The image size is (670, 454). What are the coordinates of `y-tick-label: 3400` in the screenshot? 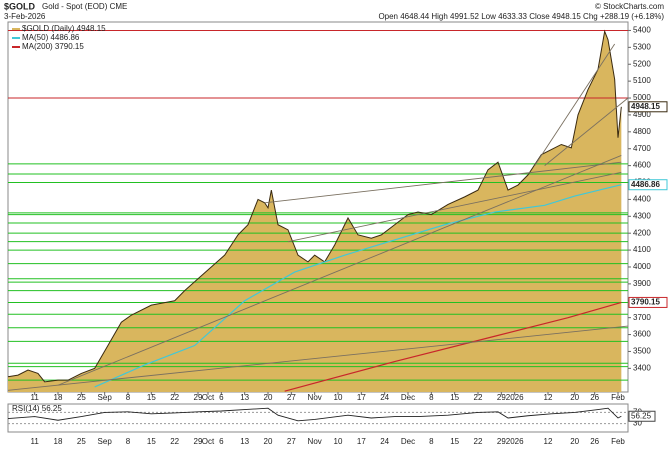 It's located at (642, 367).